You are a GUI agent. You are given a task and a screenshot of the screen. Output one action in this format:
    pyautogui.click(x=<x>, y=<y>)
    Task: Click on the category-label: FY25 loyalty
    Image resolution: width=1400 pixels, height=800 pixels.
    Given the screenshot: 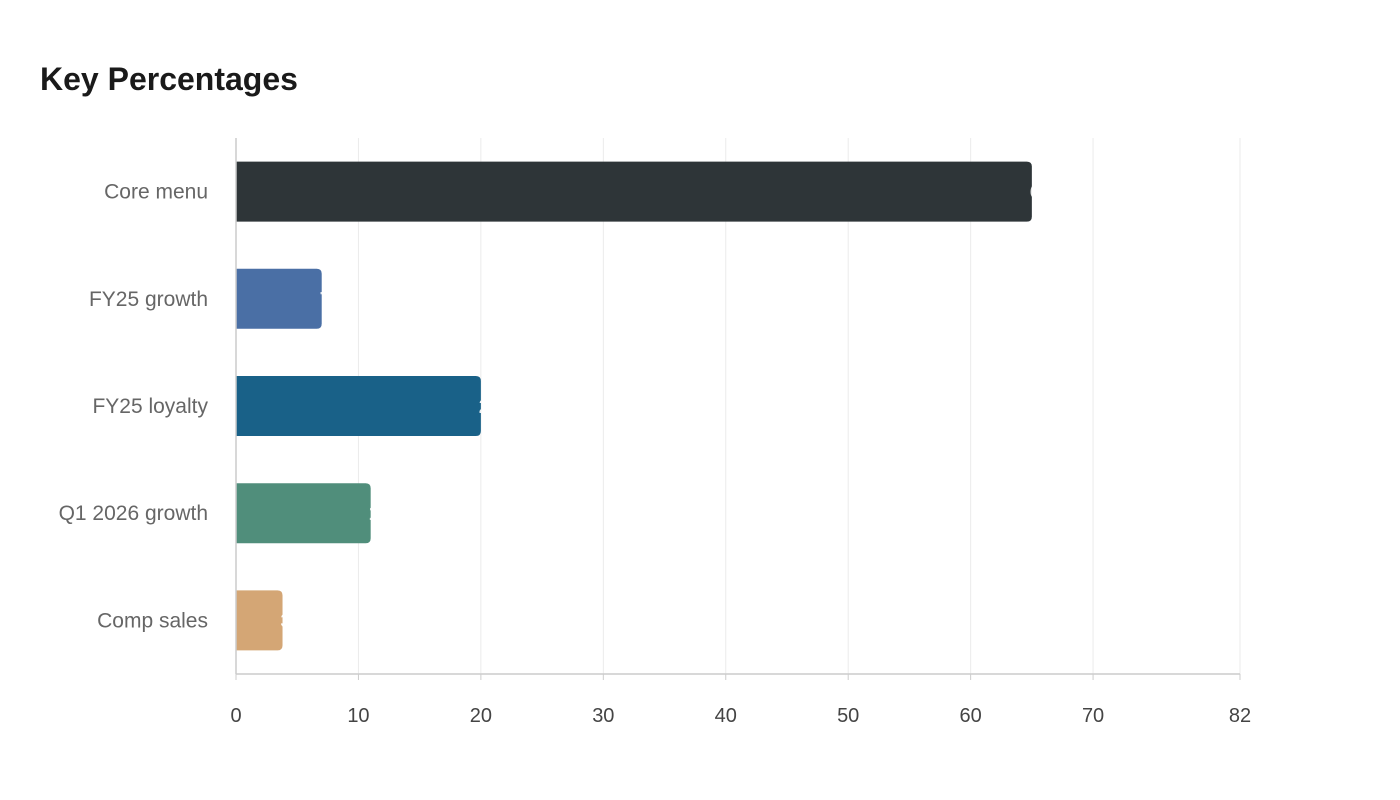 What is the action you would take?
    pyautogui.click(x=150, y=406)
    